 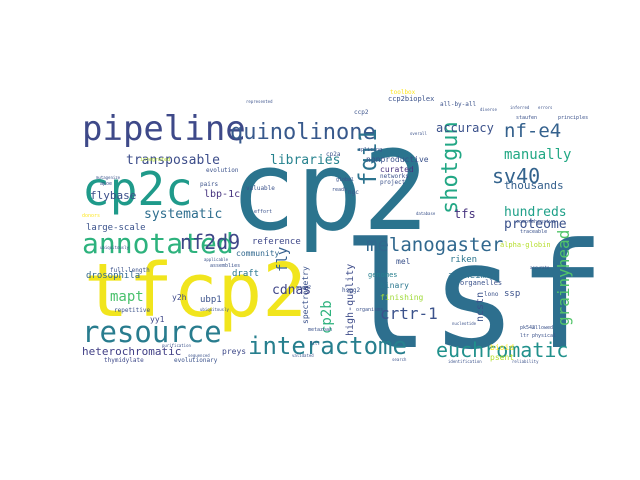 I want to click on word-evolution: evolution, so click(x=222, y=170).